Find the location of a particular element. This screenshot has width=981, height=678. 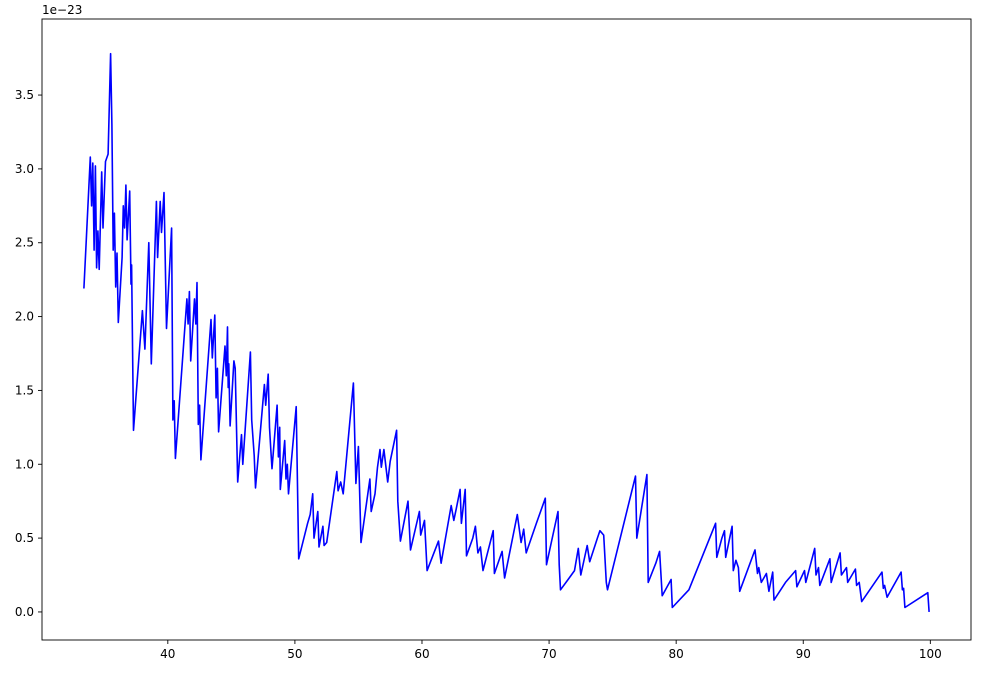

y-tick-label: 2.5 is located at coordinates (24, 243).